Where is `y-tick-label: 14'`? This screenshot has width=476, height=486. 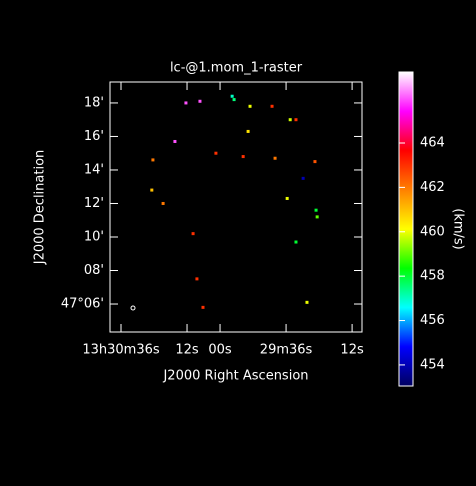 y-tick-label: 14' is located at coordinates (94, 169).